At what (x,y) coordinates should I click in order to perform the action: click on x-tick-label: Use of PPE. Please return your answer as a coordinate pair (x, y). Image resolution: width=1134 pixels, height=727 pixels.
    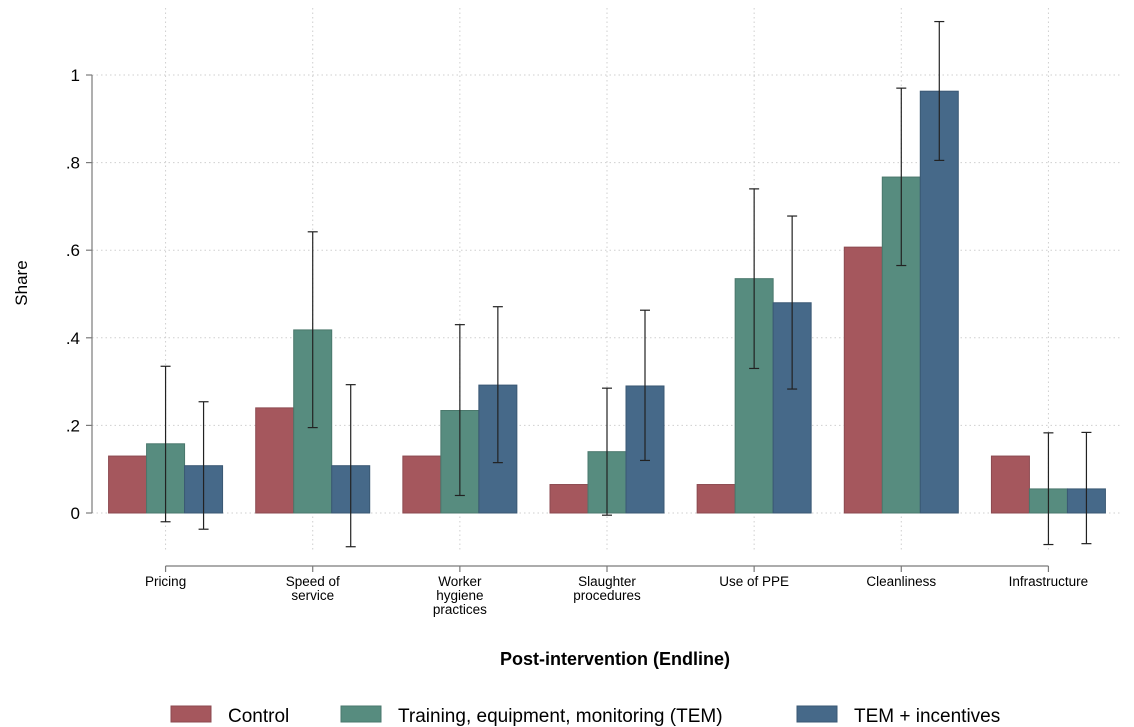
    Looking at the image, I should click on (754, 581).